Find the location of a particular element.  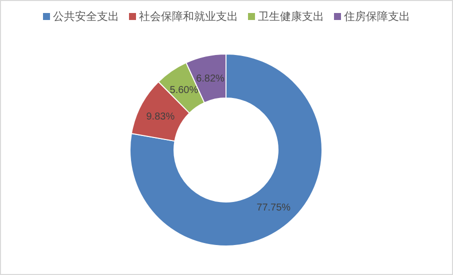

data-label: 77.75% is located at coordinates (273, 208).